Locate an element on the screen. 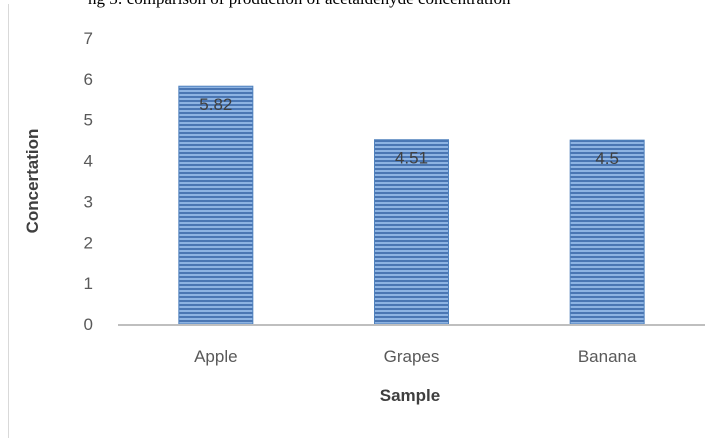 This screenshot has height=438, width=722. y-tick-label: 1 is located at coordinates (88, 283).